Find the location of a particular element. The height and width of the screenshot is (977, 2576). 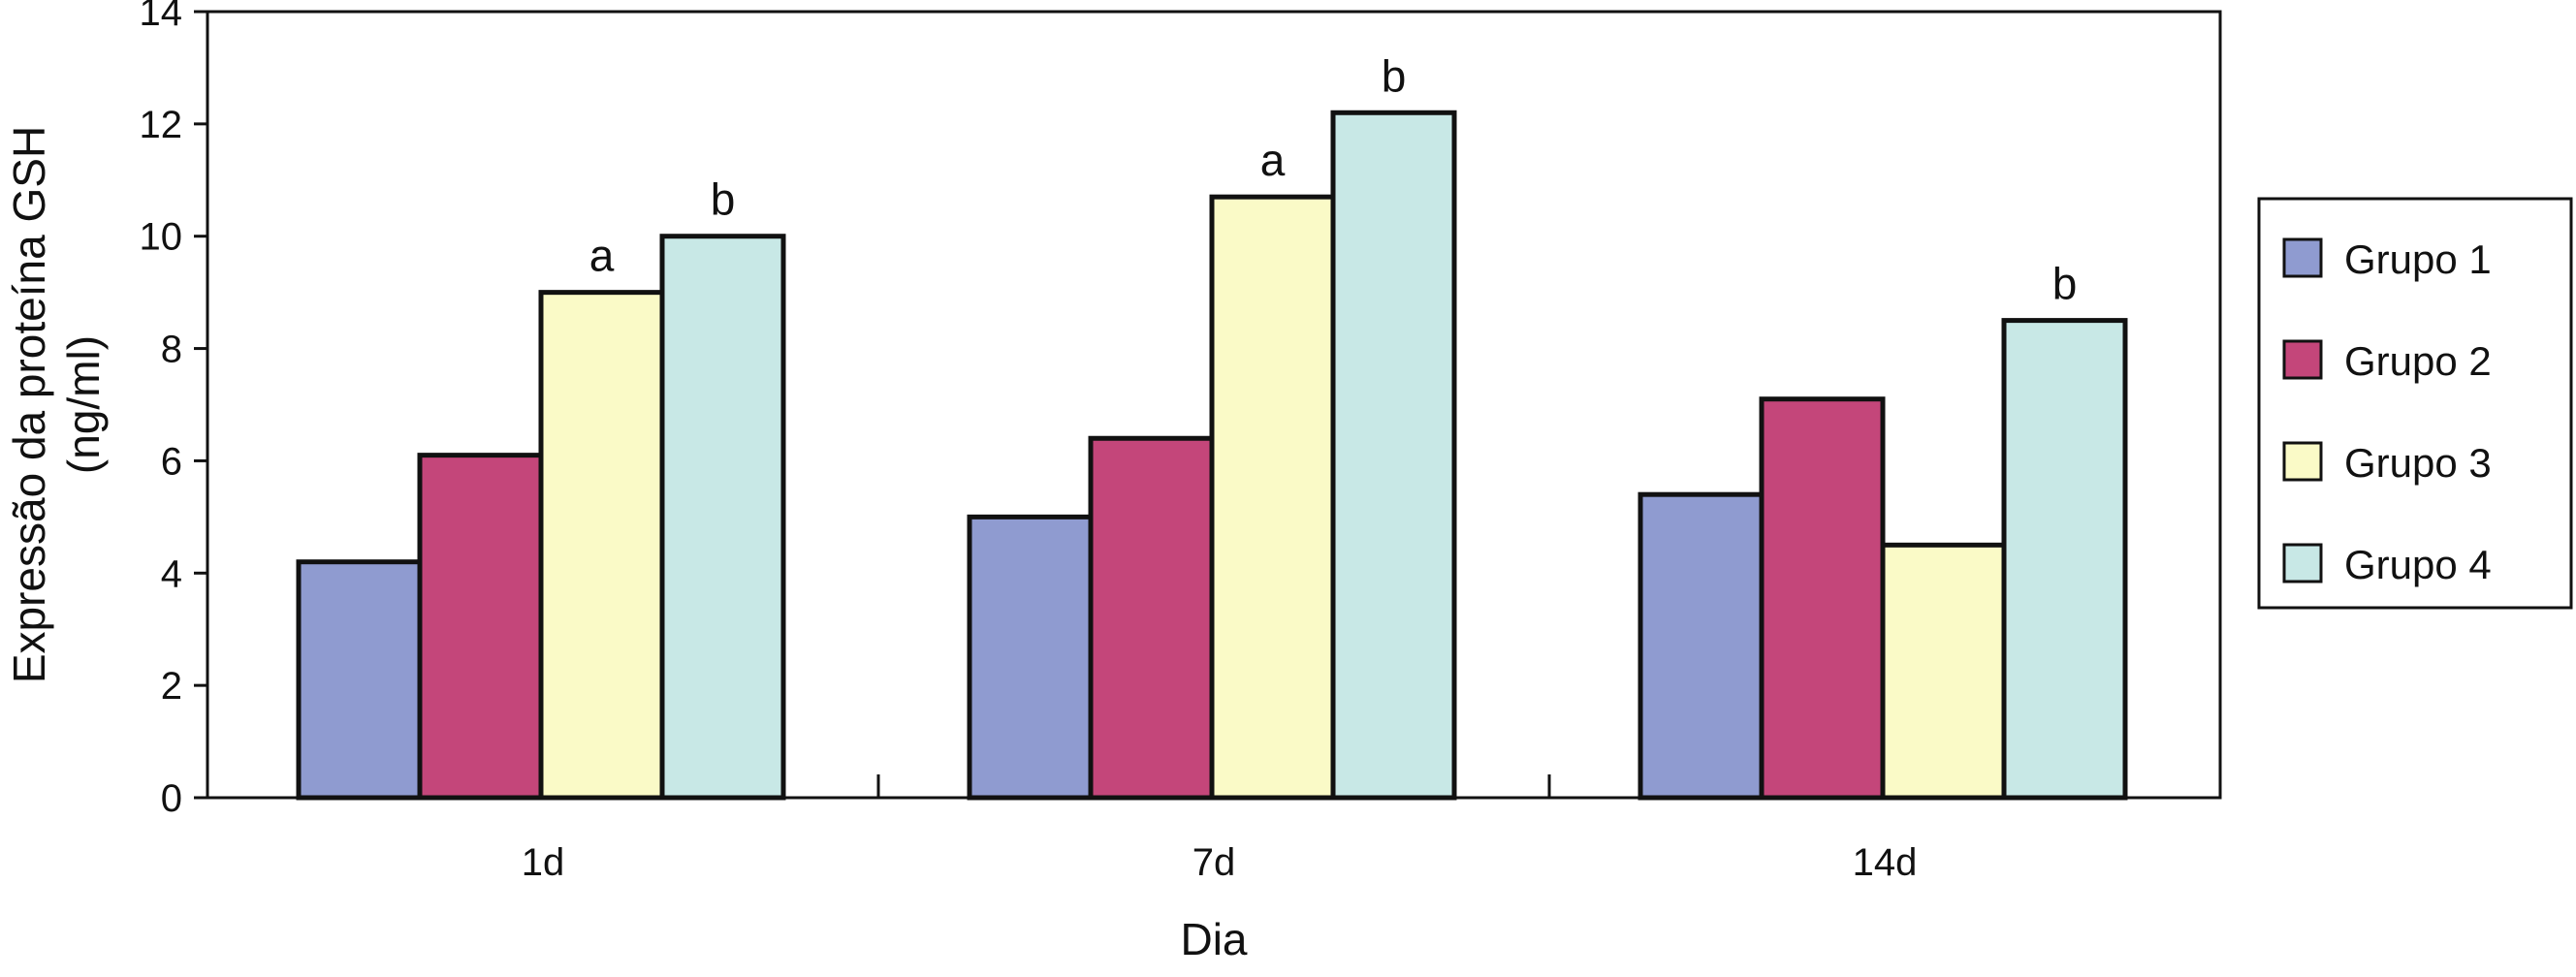

legend-label: Grupo 2 is located at coordinates (2418, 361).